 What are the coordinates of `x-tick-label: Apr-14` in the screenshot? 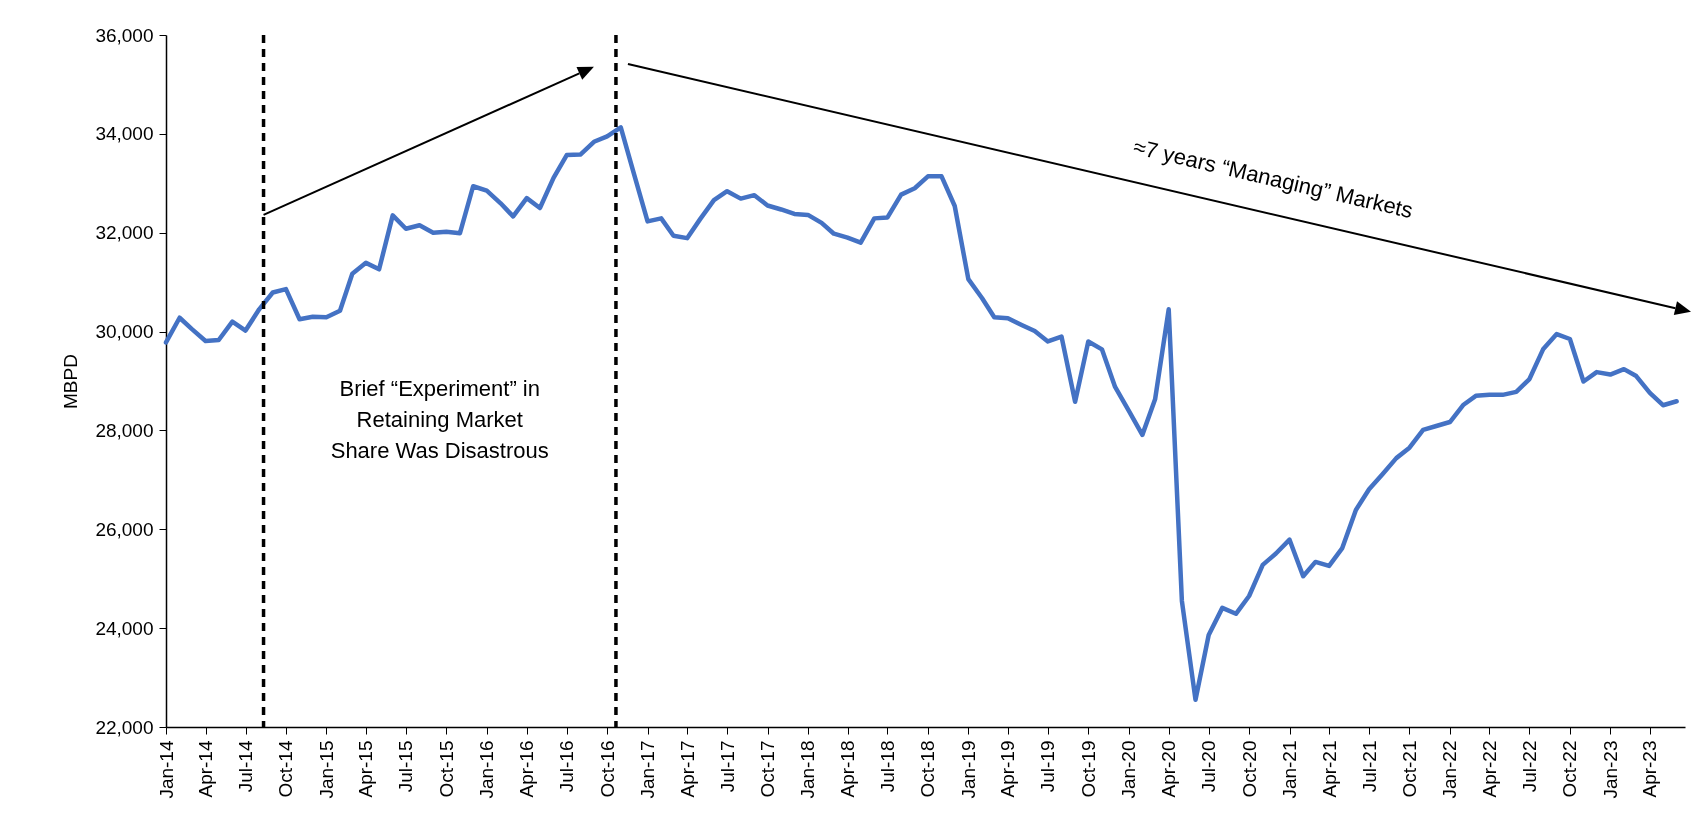 It's located at (206, 769).